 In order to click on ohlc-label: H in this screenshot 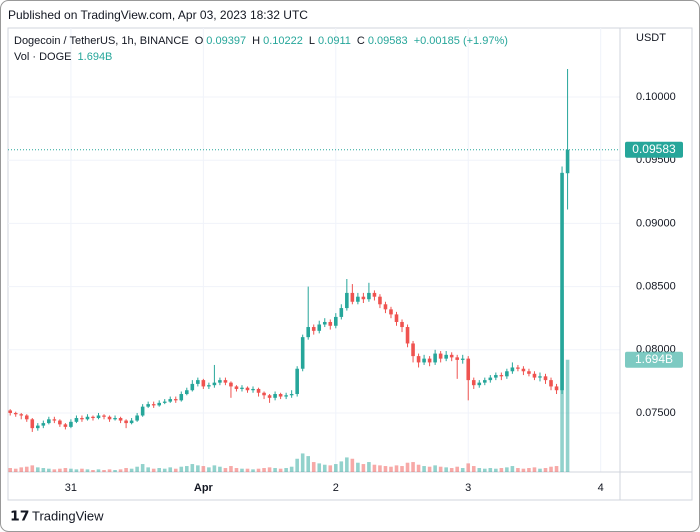, I will do `click(256, 41)`.